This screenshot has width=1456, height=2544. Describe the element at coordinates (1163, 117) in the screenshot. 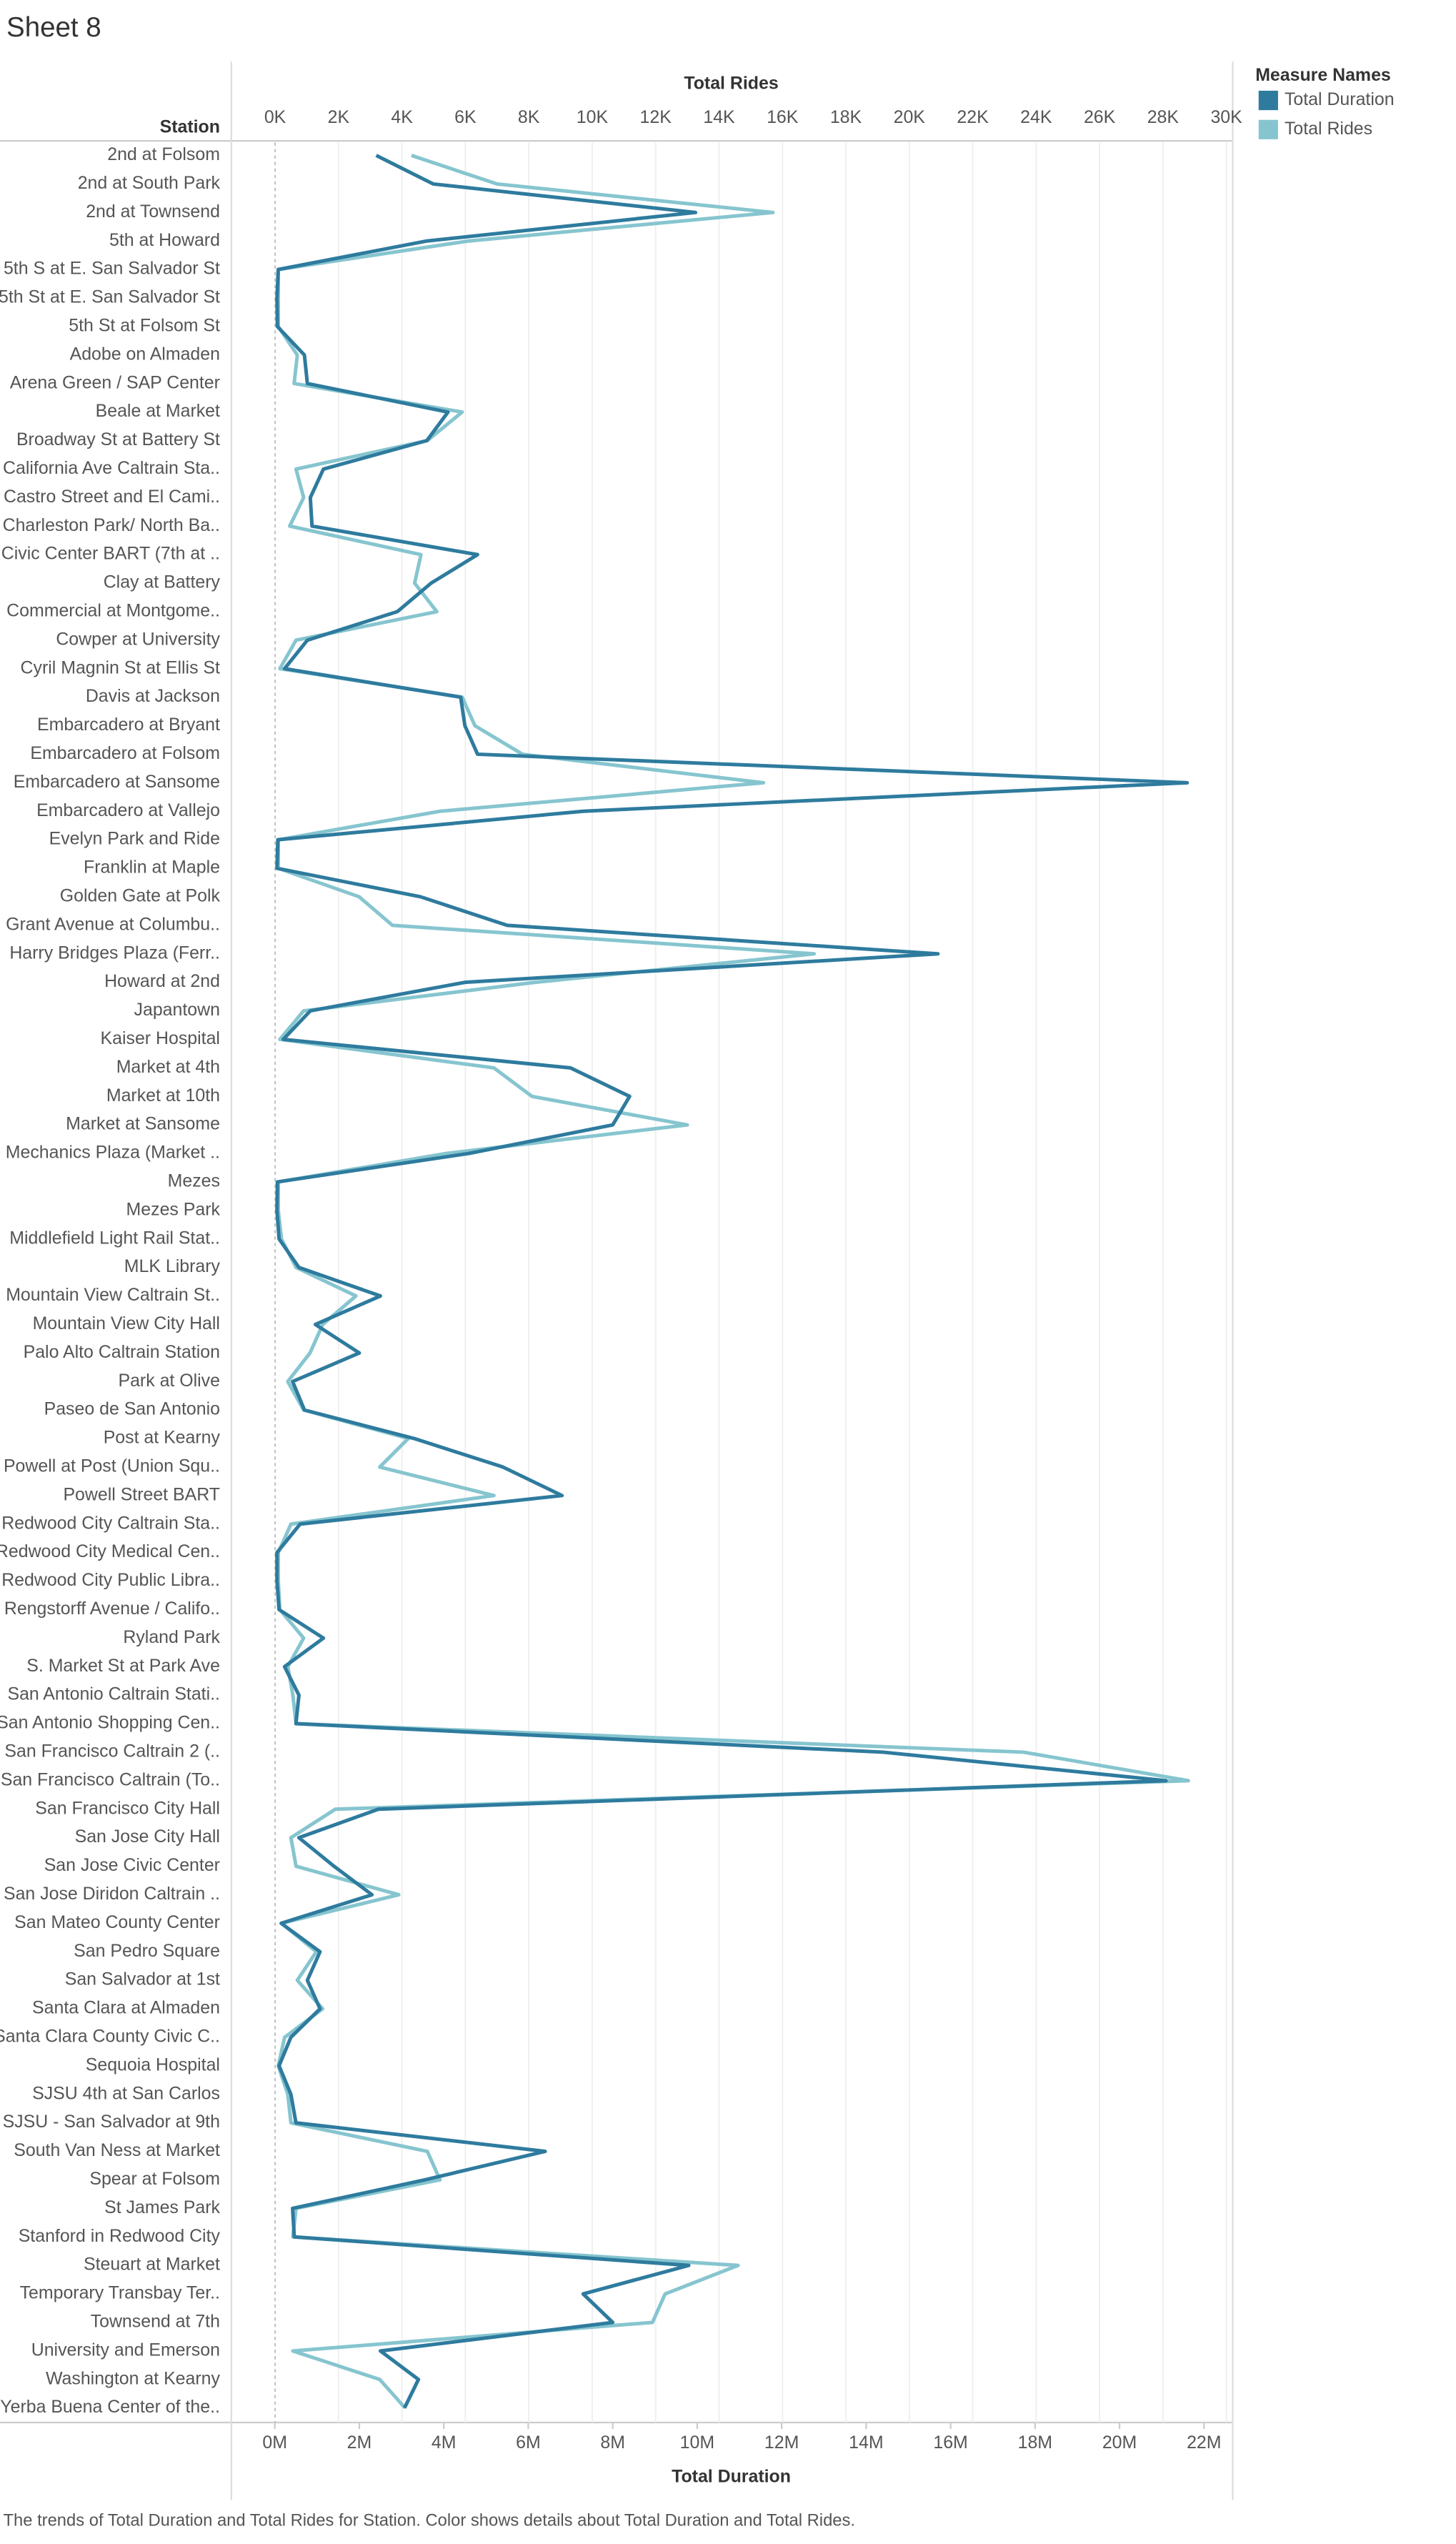

I see `top-tick-label: 28K` at that location.